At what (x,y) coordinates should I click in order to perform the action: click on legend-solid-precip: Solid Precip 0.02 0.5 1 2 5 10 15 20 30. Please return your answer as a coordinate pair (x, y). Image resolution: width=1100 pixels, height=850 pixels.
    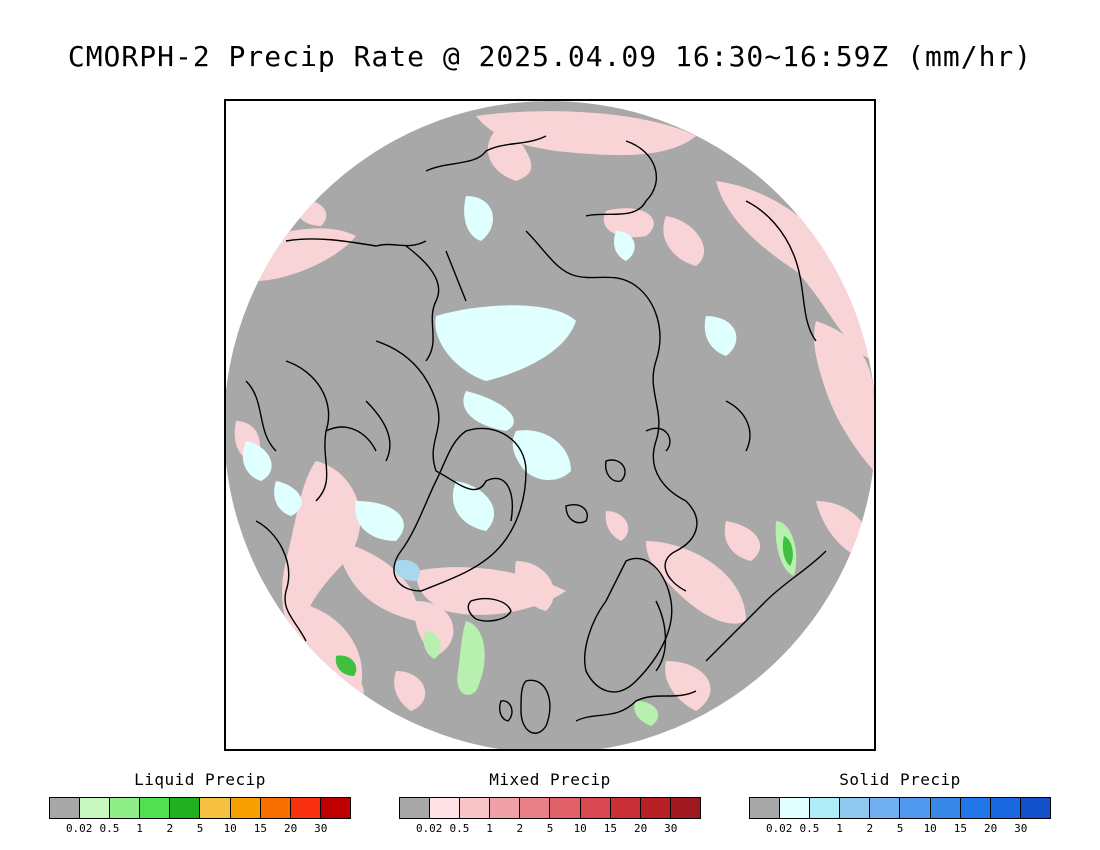
    Looking at the image, I should click on (900, 803).